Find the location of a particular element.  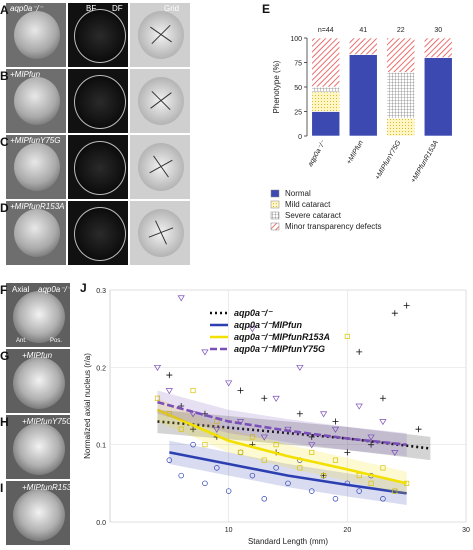

legend-label: aqp0a⁻/⁻ is located at coordinates (253, 313).